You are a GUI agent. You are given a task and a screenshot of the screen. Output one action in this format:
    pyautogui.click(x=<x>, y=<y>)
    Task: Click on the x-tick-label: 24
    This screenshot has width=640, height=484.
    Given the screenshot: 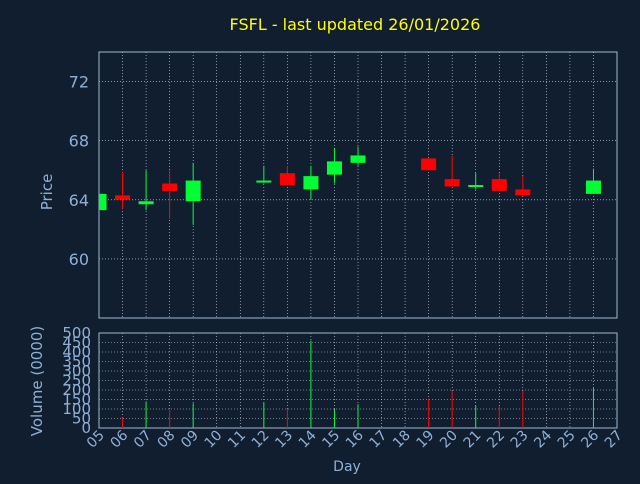 What is the action you would take?
    pyautogui.click(x=543, y=439)
    